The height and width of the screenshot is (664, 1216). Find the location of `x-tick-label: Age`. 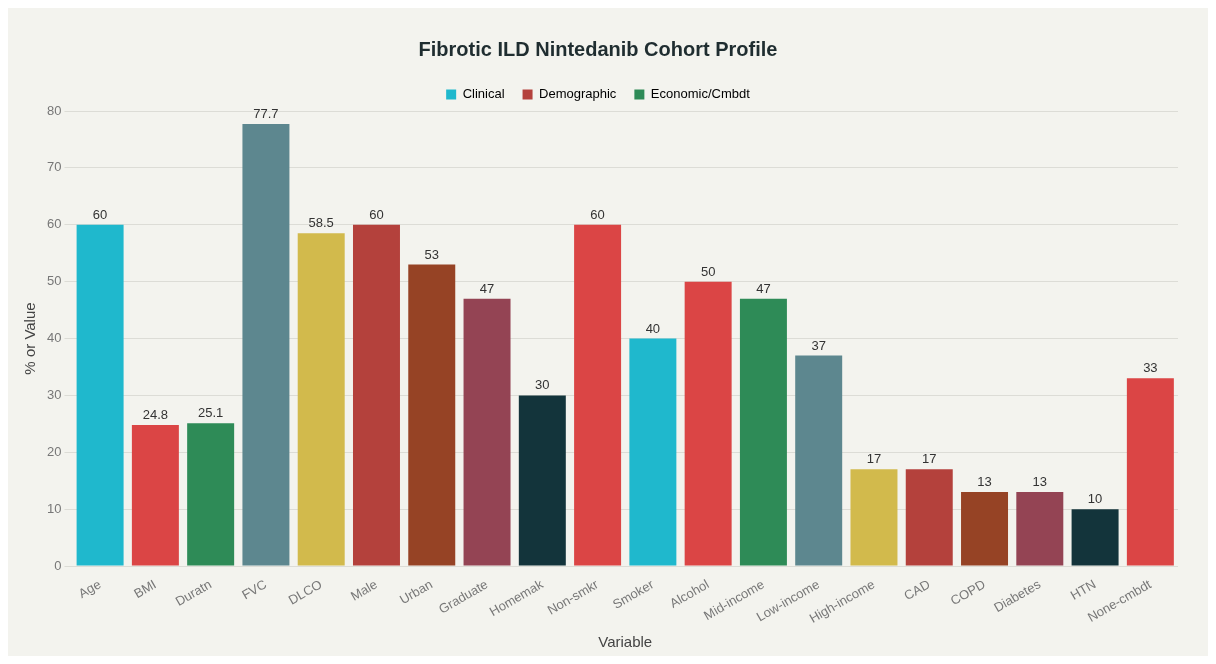

x-tick-label: Age is located at coordinates (89, 589).